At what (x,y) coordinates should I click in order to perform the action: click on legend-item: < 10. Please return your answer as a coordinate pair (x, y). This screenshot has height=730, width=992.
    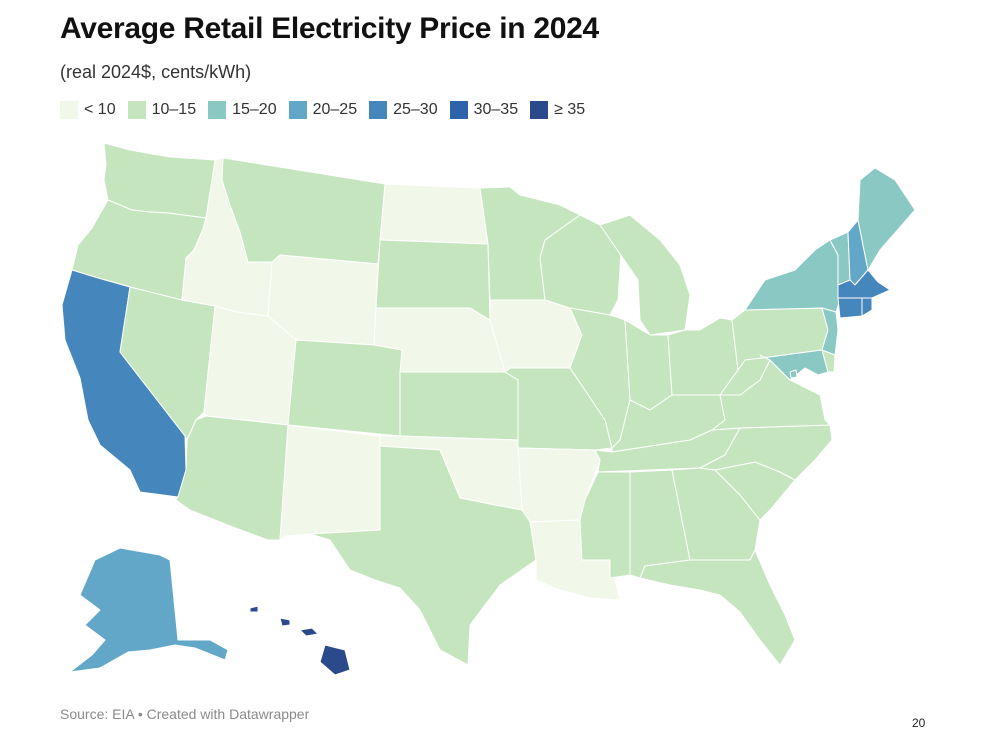
    Looking at the image, I should click on (88, 110).